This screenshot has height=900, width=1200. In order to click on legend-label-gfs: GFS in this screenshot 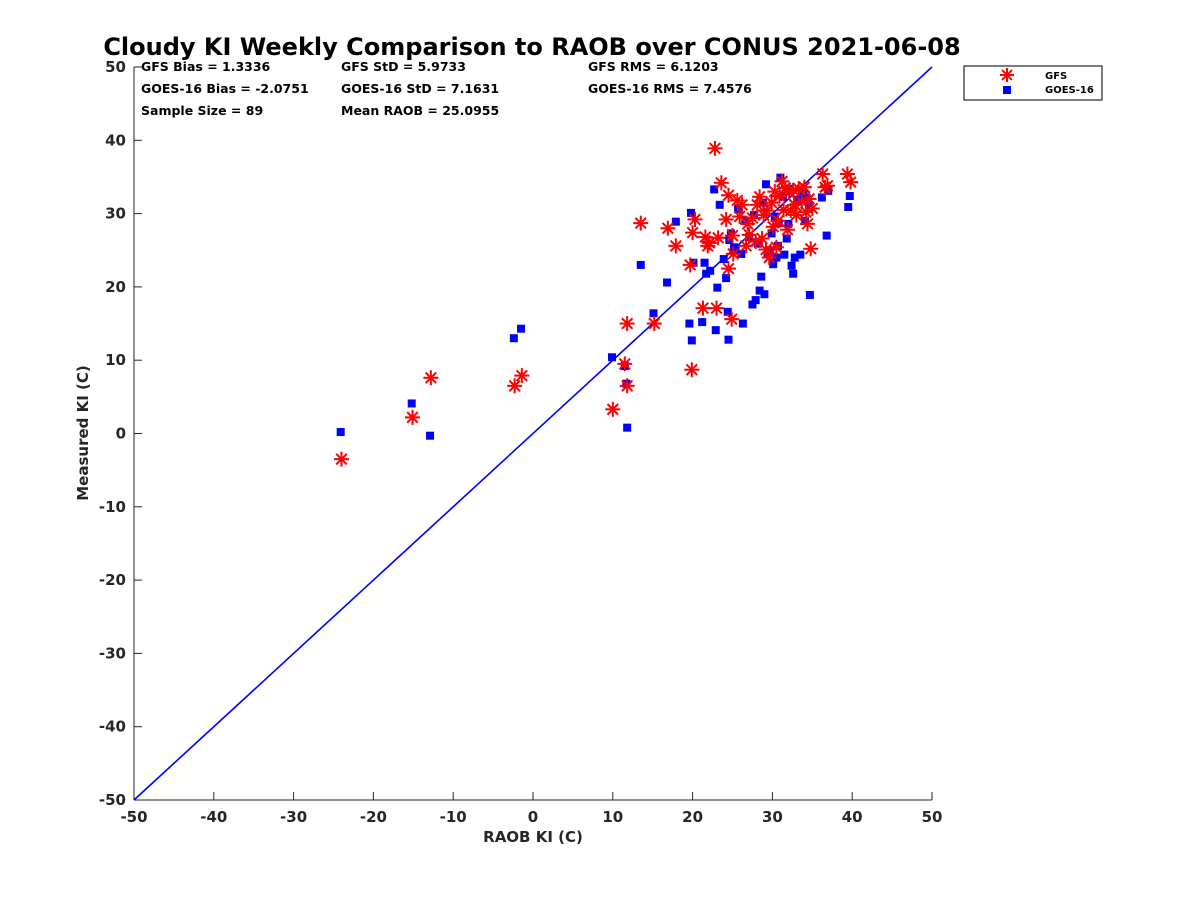, I will do `click(1056, 76)`.